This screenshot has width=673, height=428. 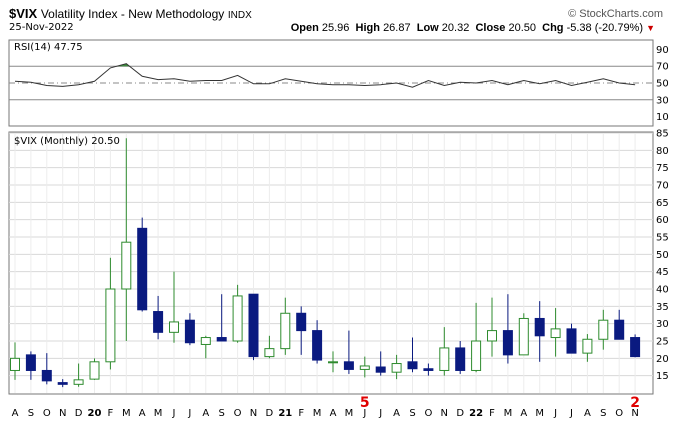 I want to click on close-value: 20.50, so click(x=522, y=28).